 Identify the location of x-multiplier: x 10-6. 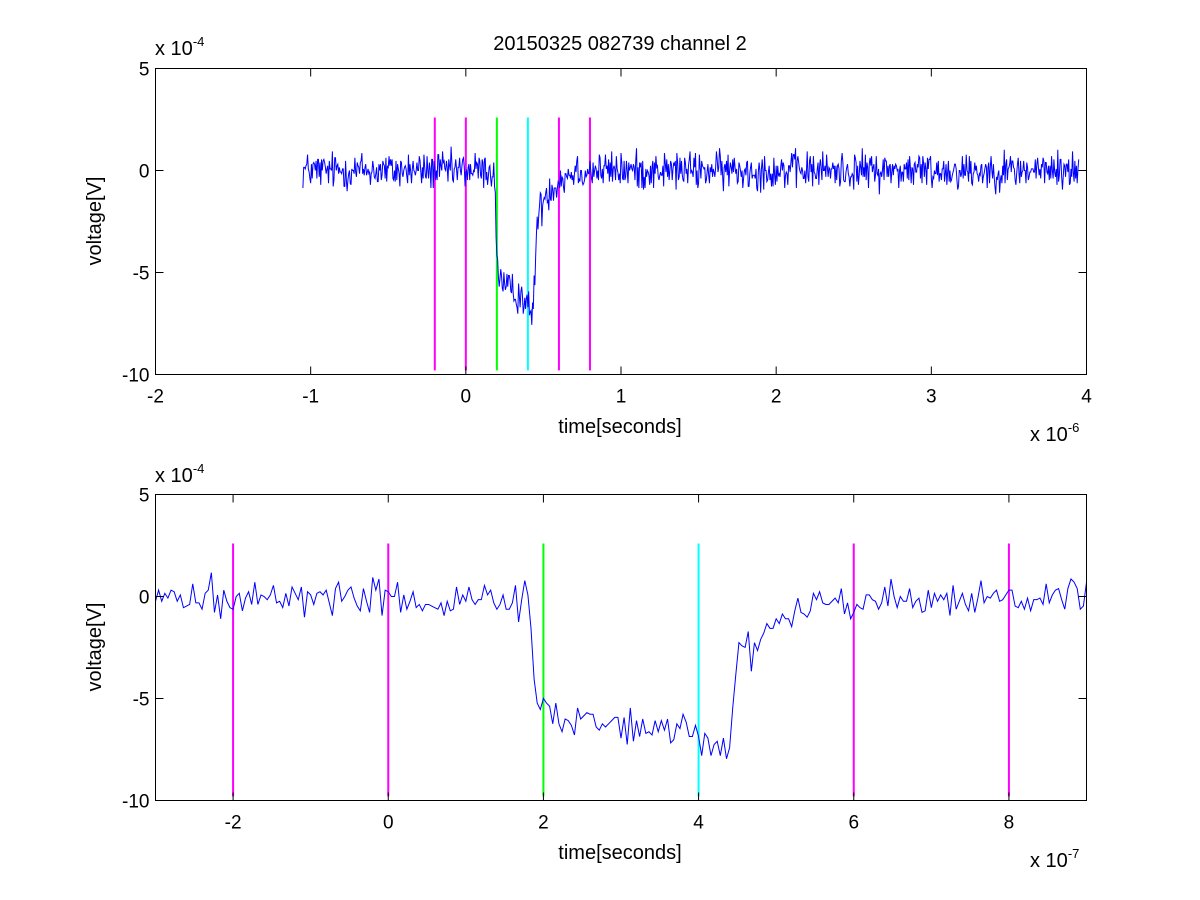
(1054, 433).